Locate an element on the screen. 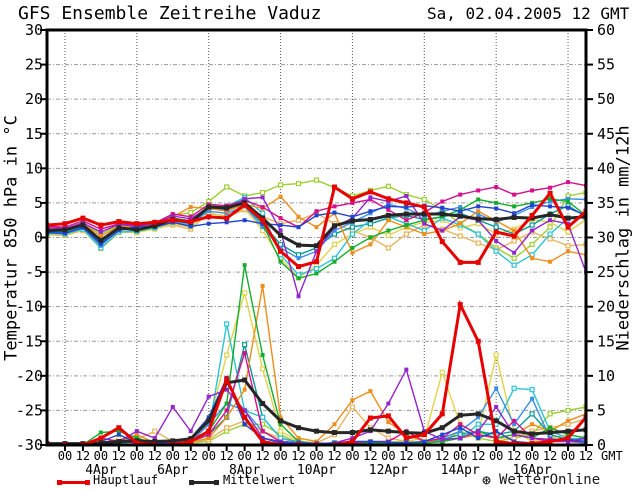 This screenshot has height=490, width=634. svg-text: 40 is located at coordinates (606, 168).